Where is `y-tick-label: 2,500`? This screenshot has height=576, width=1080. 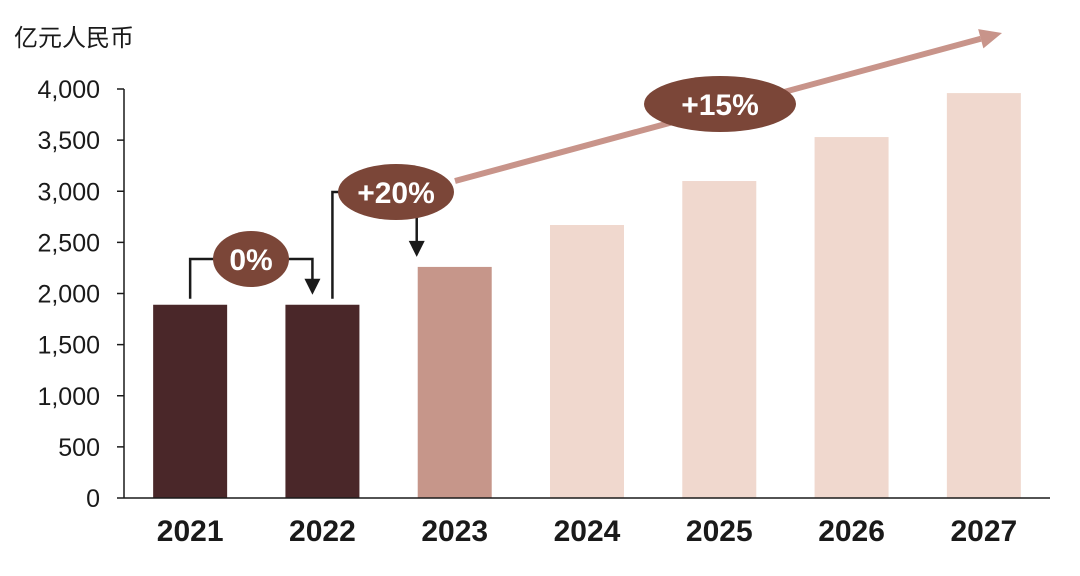 y-tick-label: 2,500 is located at coordinates (68, 243).